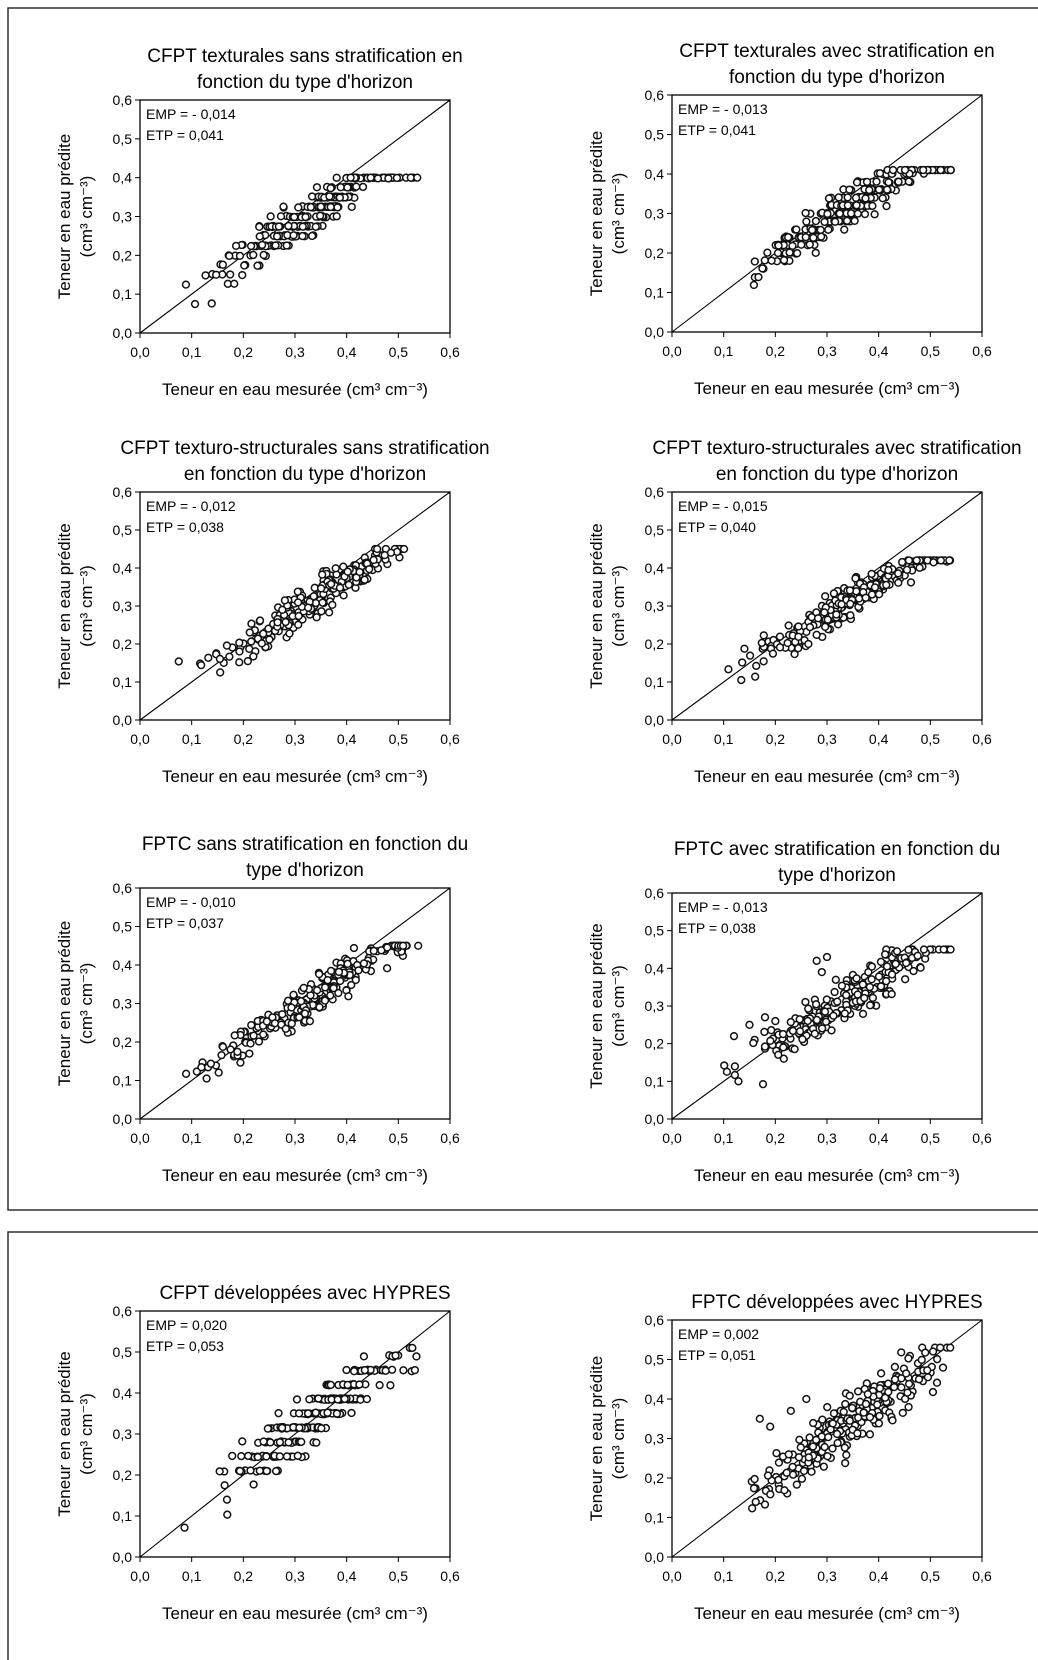 The height and width of the screenshot is (1660, 1038). Describe the element at coordinates (192, 1576) in the screenshot. I see `x-tick-label: 0,1` at that location.